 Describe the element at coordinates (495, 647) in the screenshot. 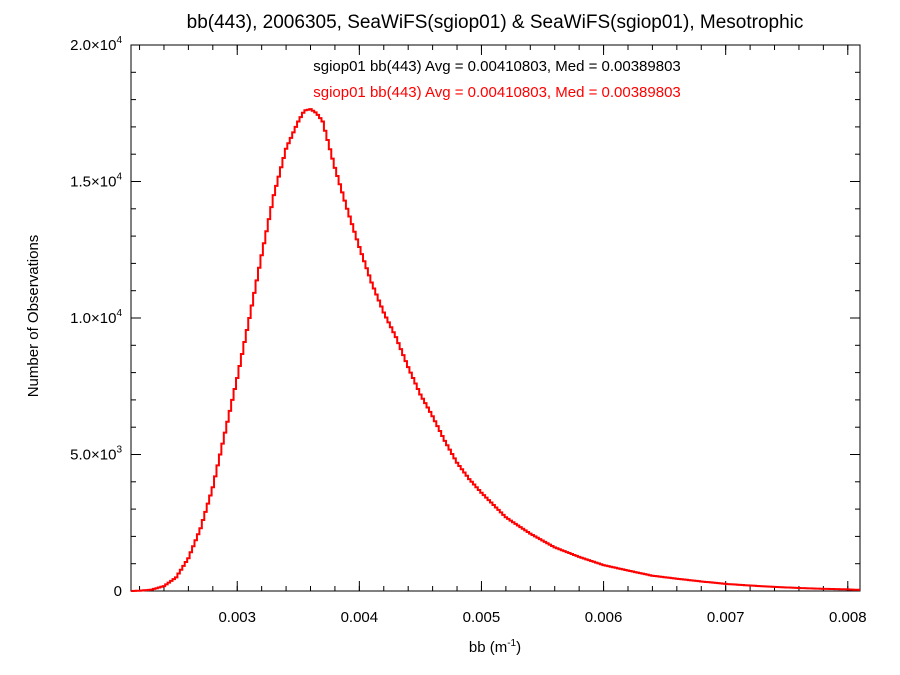

I see `x-axis-label: bb (m-1)` at that location.